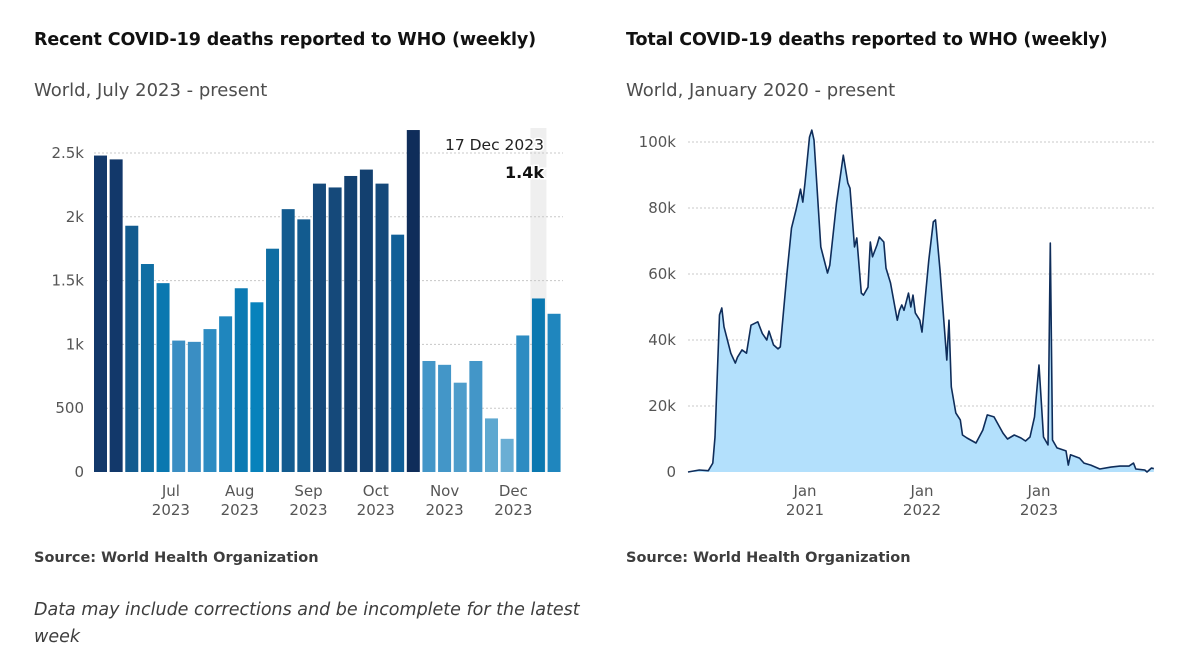 The image size is (1182, 651). I want to click on x-tick-label-month: Aug, so click(239, 491).